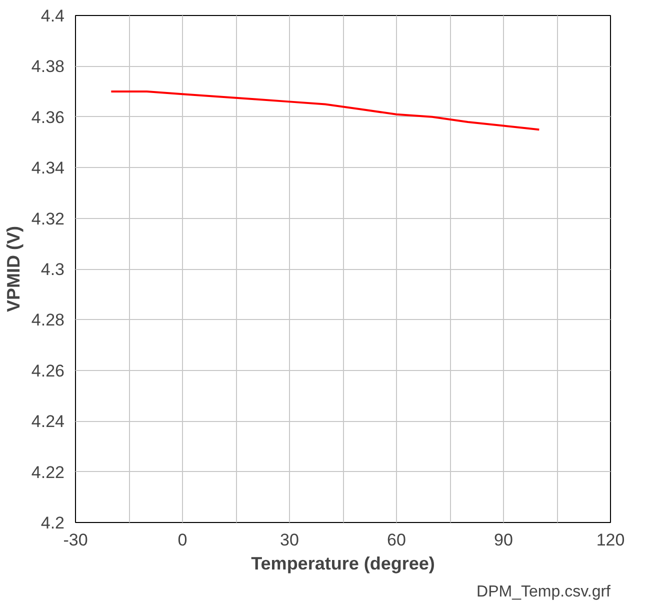 This screenshot has width=657, height=613. Describe the element at coordinates (48, 117) in the screenshot. I see `y-tick-label: 4.36` at that location.